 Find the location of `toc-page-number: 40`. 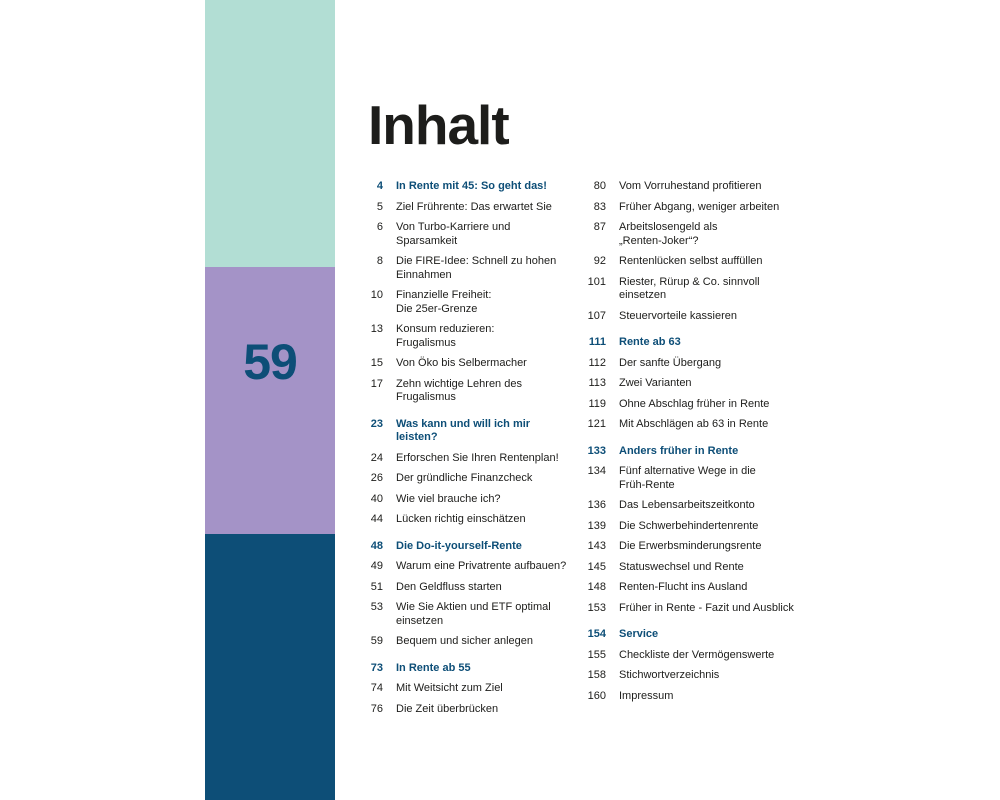

toc-page-number: 40 is located at coordinates (376, 498).